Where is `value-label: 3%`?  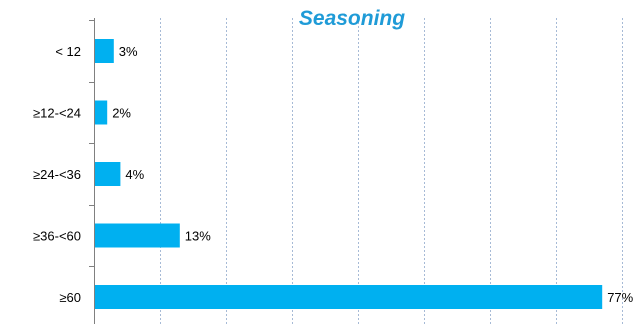 value-label: 3% is located at coordinates (128, 51).